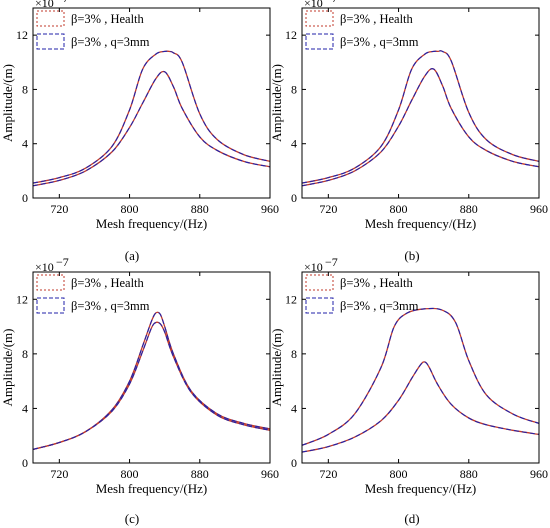  Describe the element at coordinates (132, 518) in the screenshot. I see `panel-label: (c)` at that location.